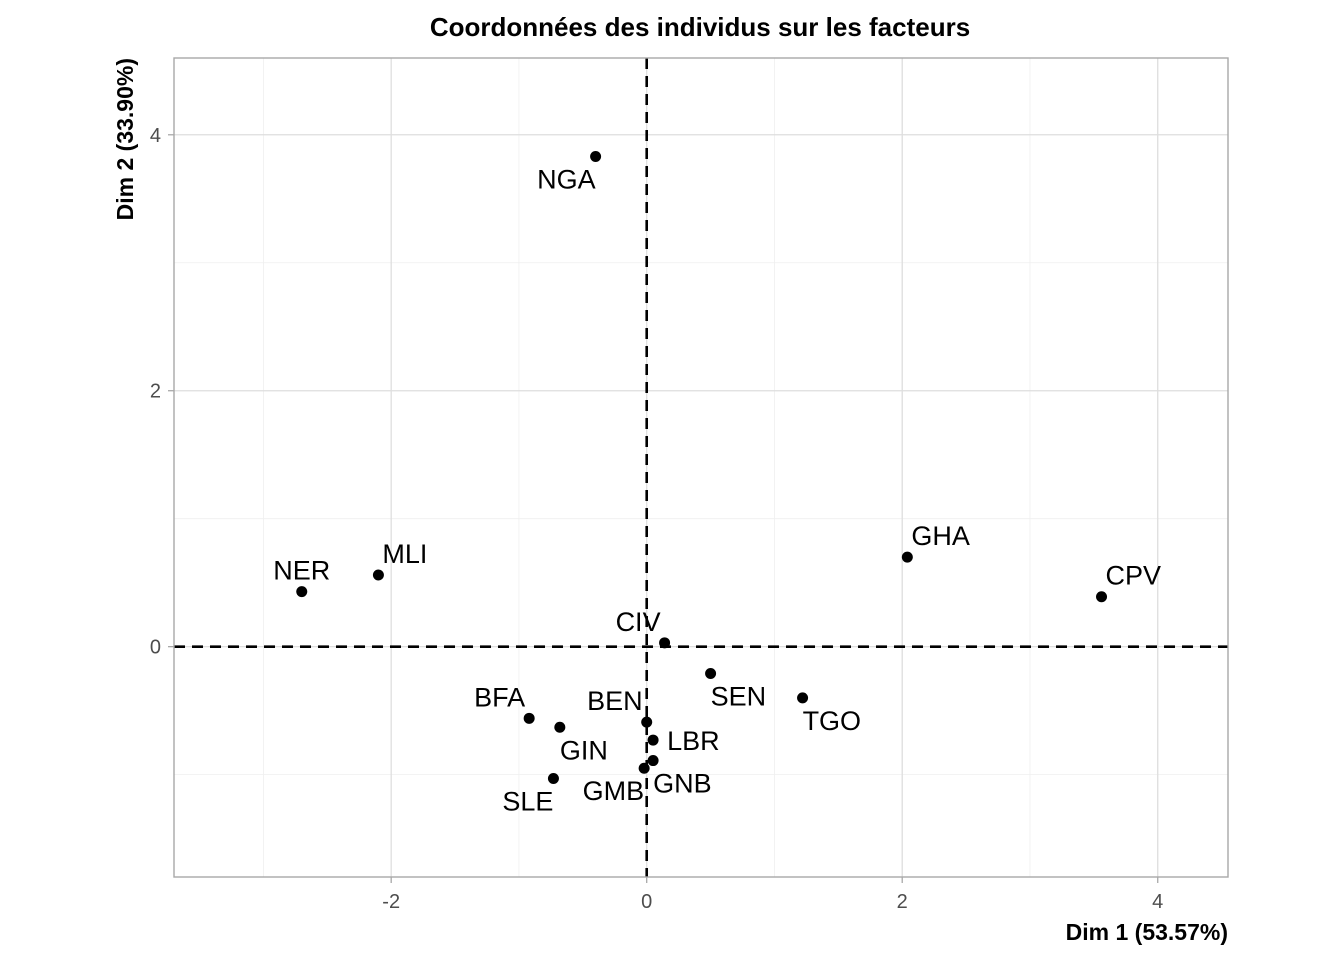  Describe the element at coordinates (155, 136) in the screenshot. I see `y-tick-label: 4` at that location.